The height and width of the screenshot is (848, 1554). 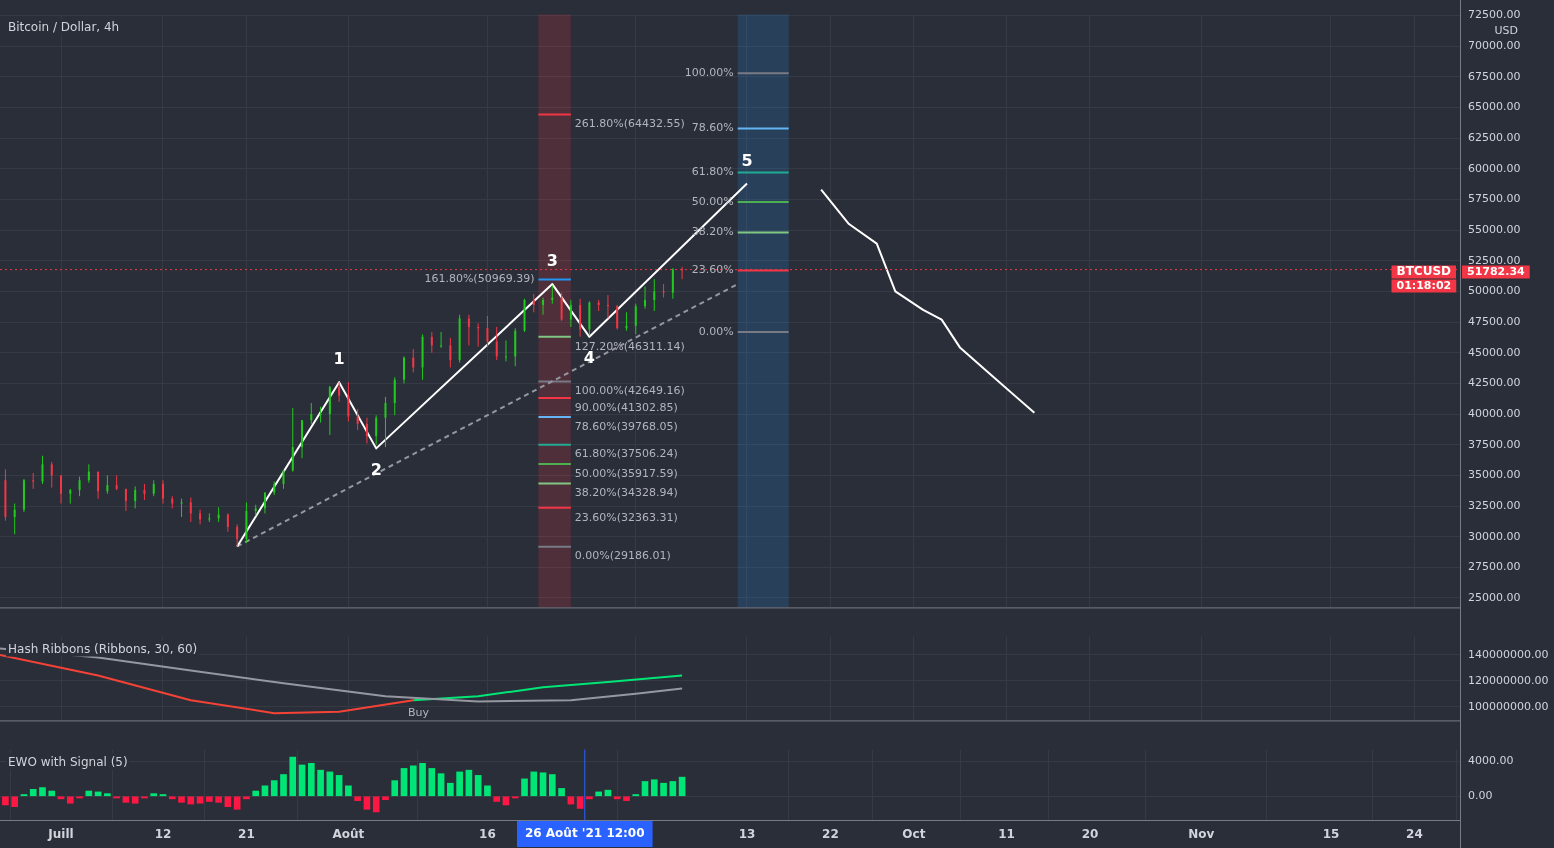 I want to click on annotation: 01:18:02, so click(x=1424, y=285).